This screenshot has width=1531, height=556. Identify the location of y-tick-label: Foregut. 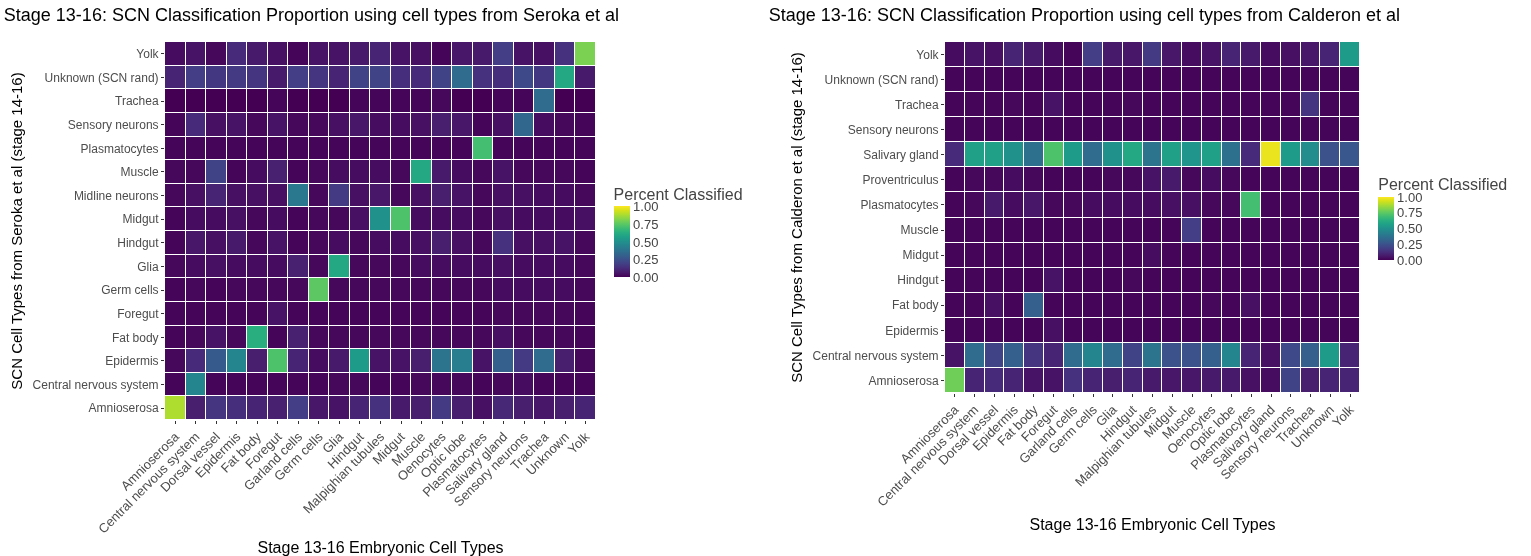
(138, 313).